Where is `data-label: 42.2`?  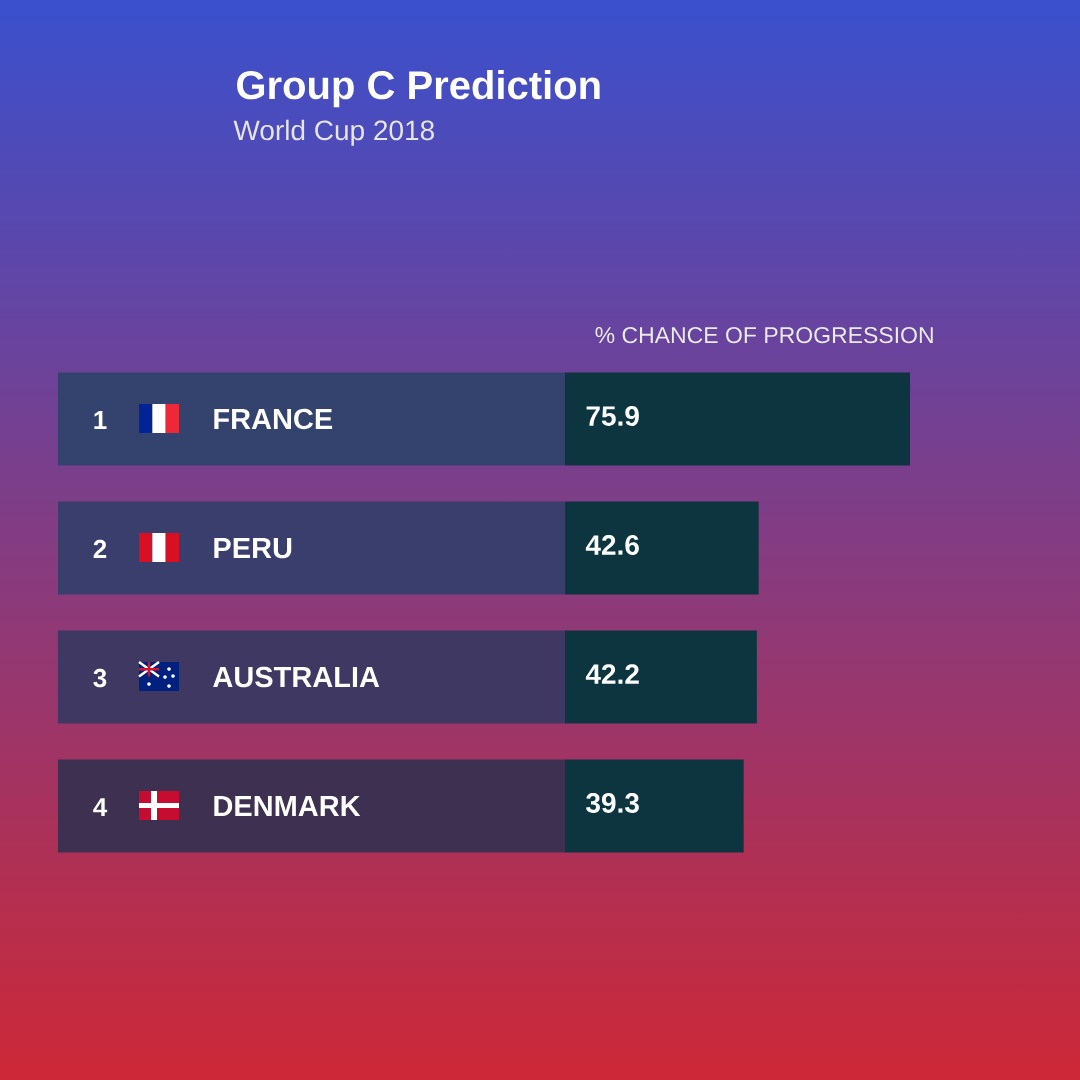 data-label: 42.2 is located at coordinates (612, 674).